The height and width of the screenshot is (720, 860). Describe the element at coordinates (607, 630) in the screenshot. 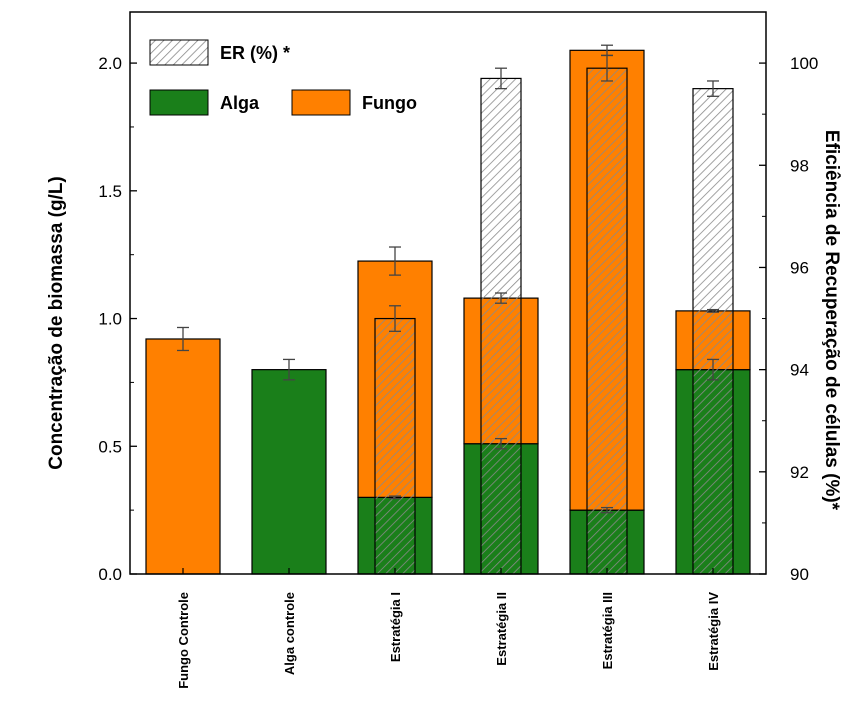

I see `x-tick-label: Estratégia III` at that location.